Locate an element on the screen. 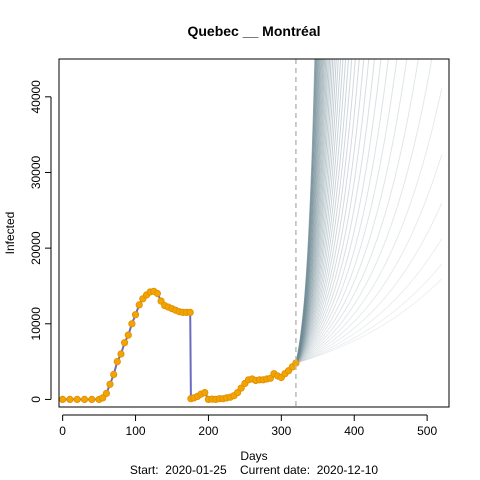  y-axis: 0 10000 20000 30000 40000 is located at coordinates (40, 241).